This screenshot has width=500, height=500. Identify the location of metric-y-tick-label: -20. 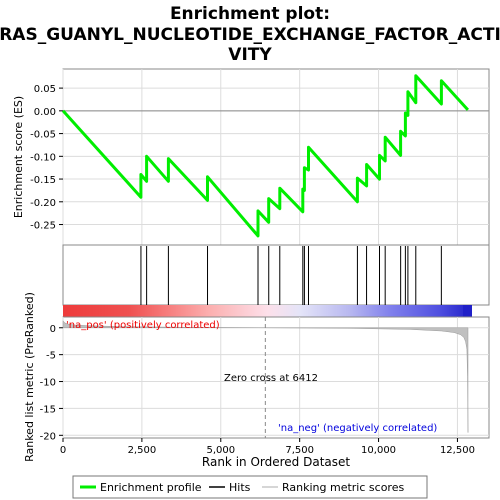
(48, 436).